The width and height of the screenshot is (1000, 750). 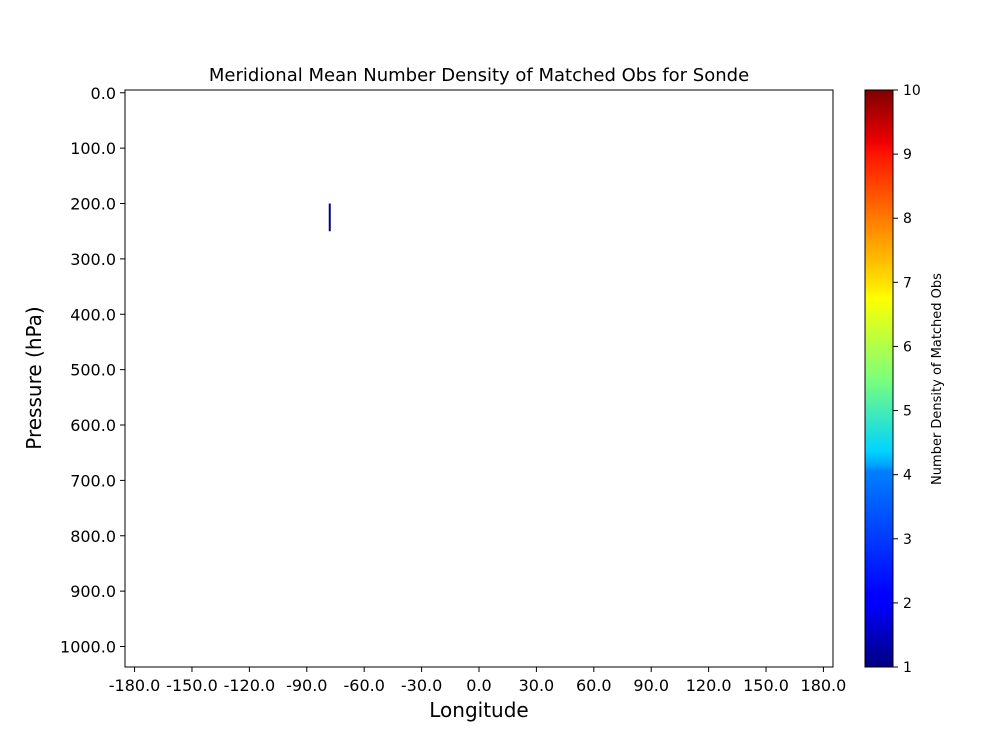 I want to click on y-axis-label: Pressure (hPa), so click(x=34, y=377).